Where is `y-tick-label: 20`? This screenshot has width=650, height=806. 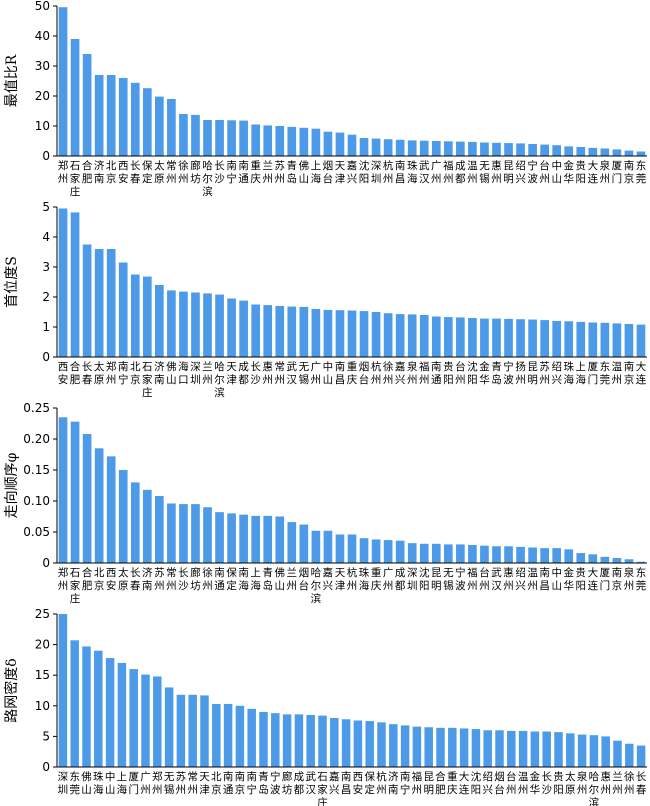
y-tick-label: 20 is located at coordinates (42, 645).